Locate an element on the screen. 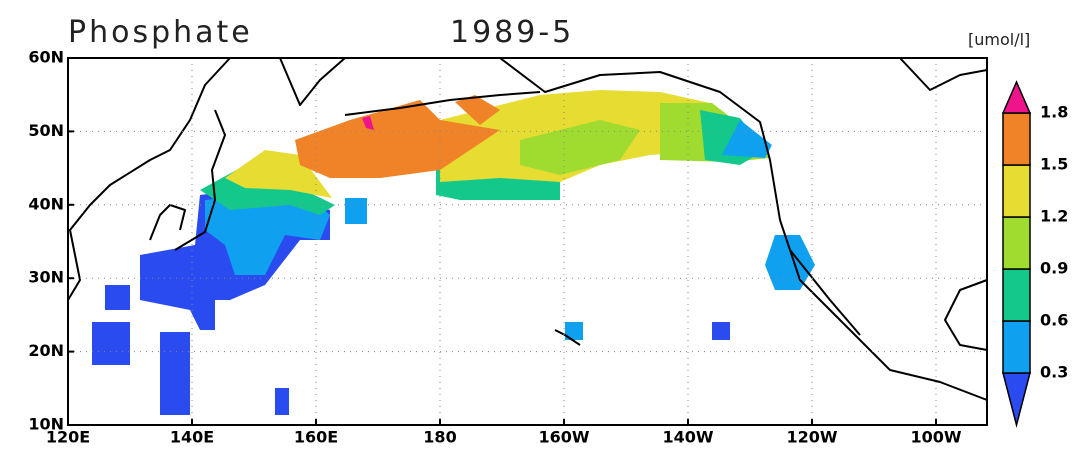 This screenshot has width=1078, height=470. lon-label: 180 is located at coordinates (439, 437).